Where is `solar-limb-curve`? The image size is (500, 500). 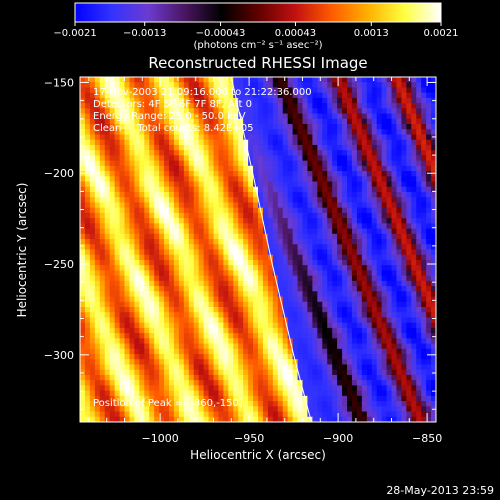
solar-limb-curve is located at coordinates (271, 249).